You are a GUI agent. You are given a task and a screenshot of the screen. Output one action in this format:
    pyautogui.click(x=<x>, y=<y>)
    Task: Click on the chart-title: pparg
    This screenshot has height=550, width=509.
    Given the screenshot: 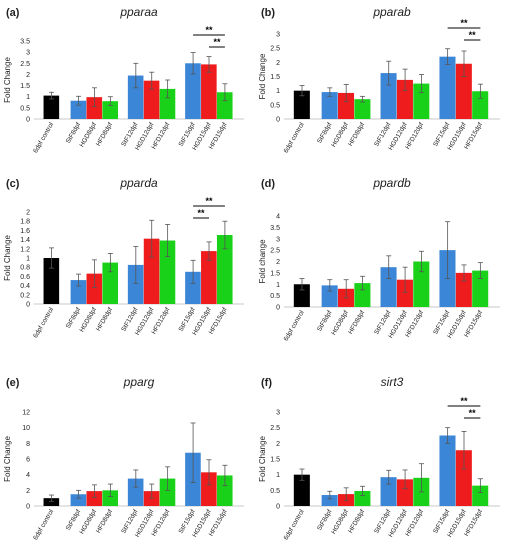 What is the action you would take?
    pyautogui.click(x=139, y=382)
    